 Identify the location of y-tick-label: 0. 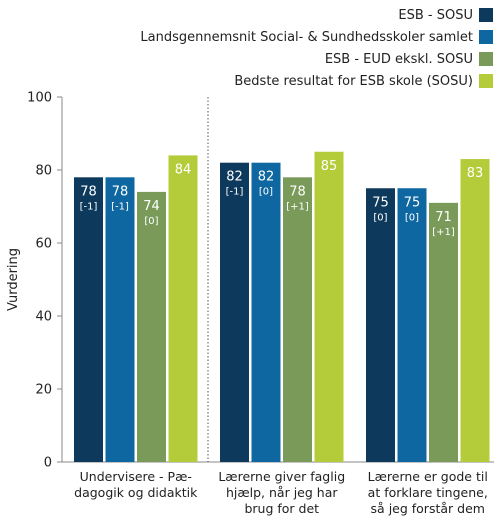
(48, 463).